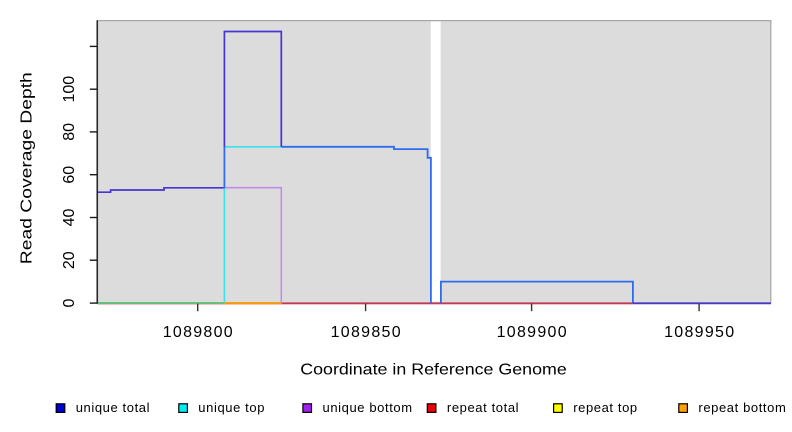  I want to click on svg-text: 1089850, so click(366, 332).